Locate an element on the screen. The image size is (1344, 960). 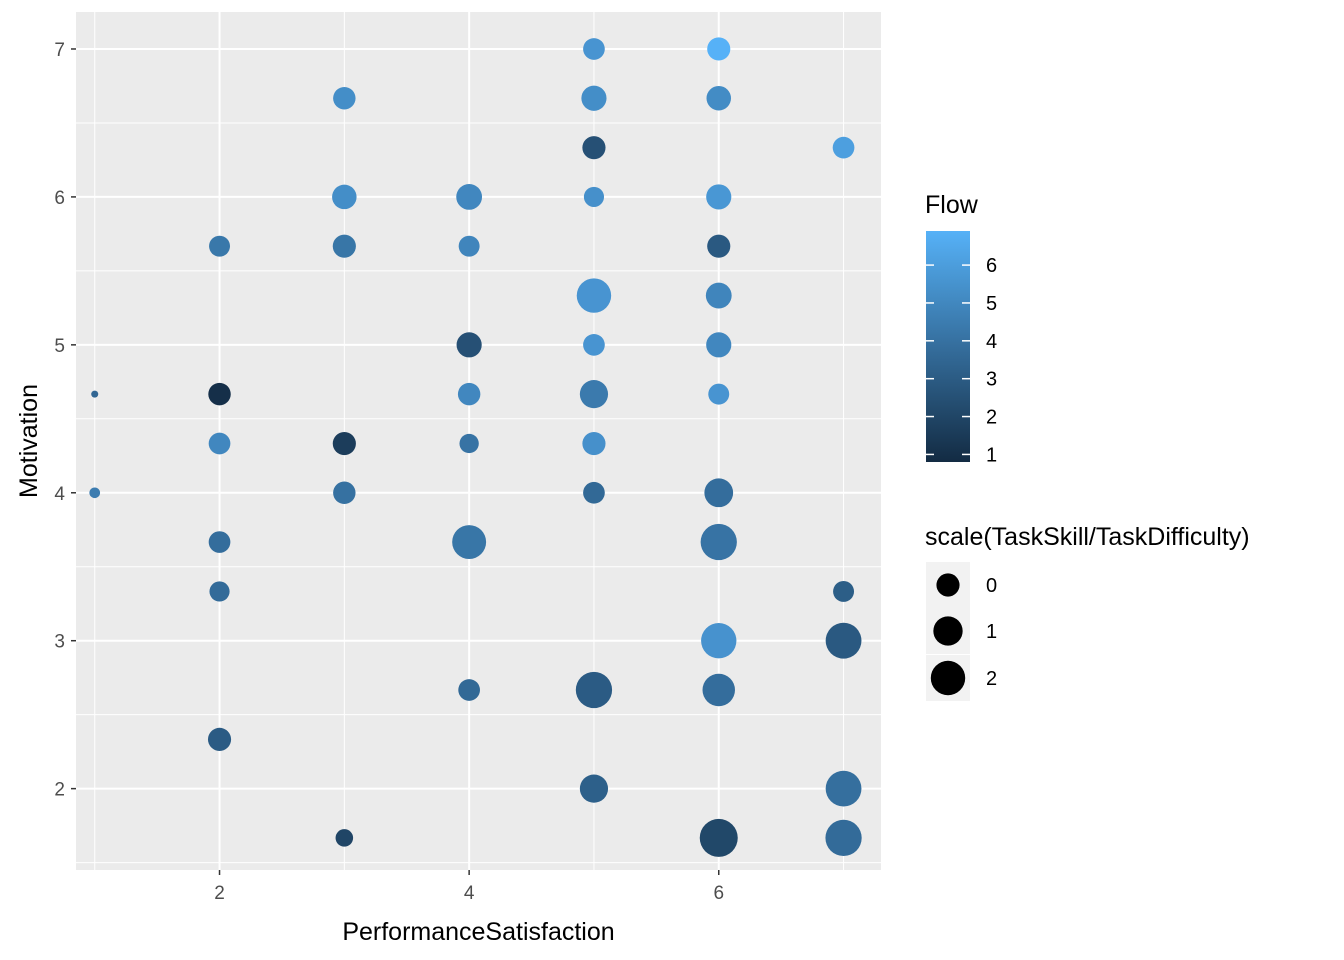
color-legend-label: 6 is located at coordinates (991, 266).